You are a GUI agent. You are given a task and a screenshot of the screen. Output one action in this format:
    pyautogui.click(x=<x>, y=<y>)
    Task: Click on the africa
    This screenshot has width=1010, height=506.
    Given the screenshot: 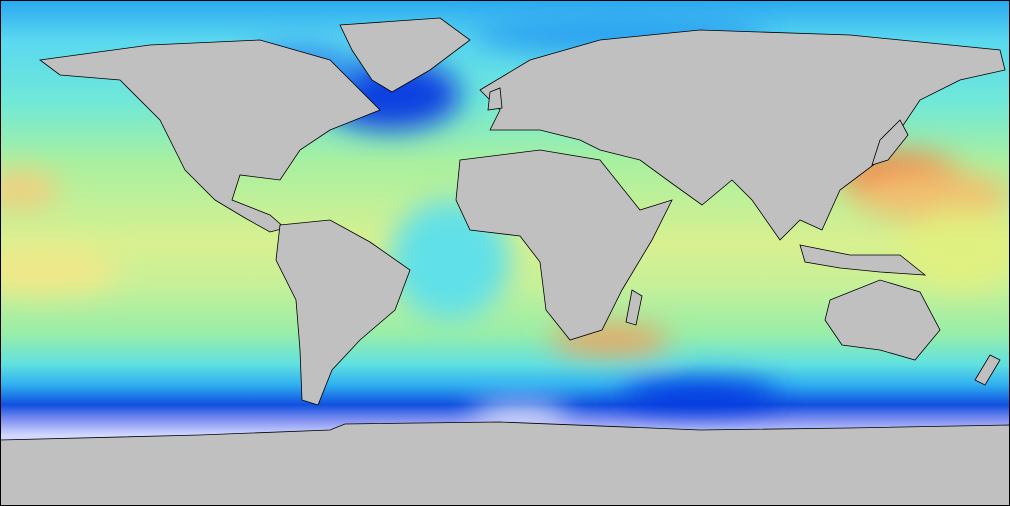 What is the action you would take?
    pyautogui.click(x=564, y=245)
    